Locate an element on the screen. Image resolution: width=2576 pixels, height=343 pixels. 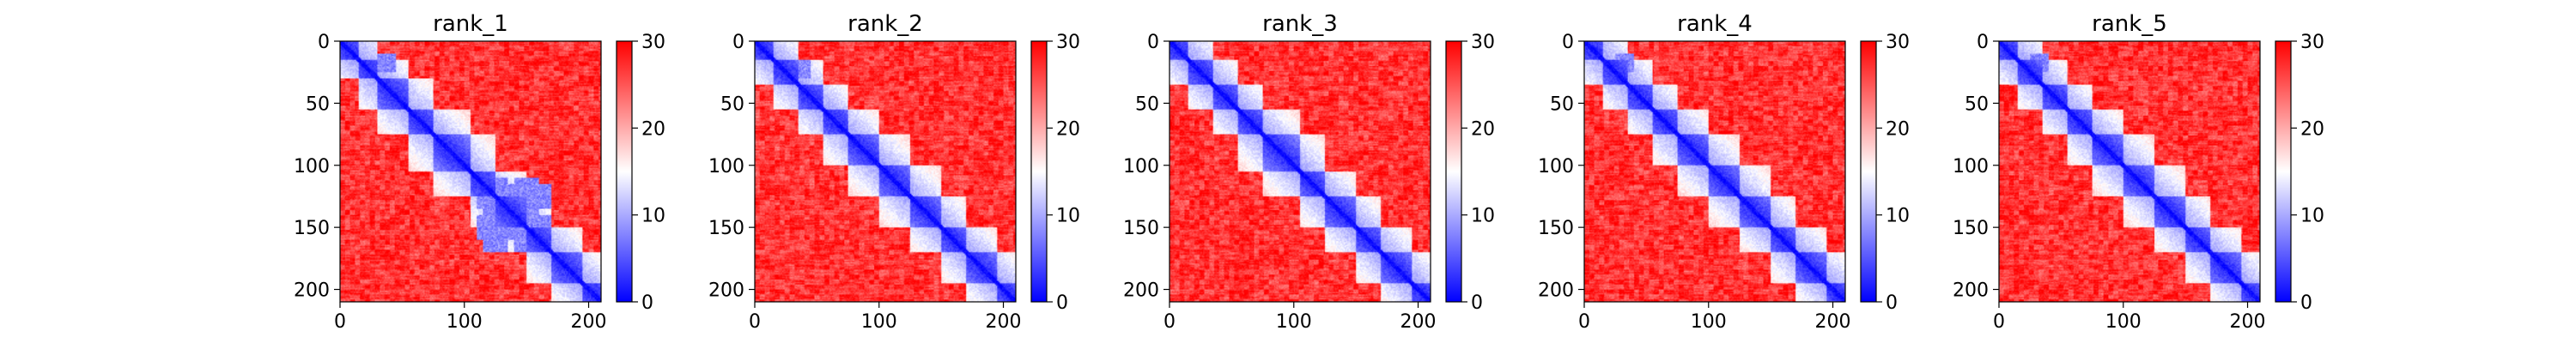
panel-title: rank_5 is located at coordinates (2129, 24).